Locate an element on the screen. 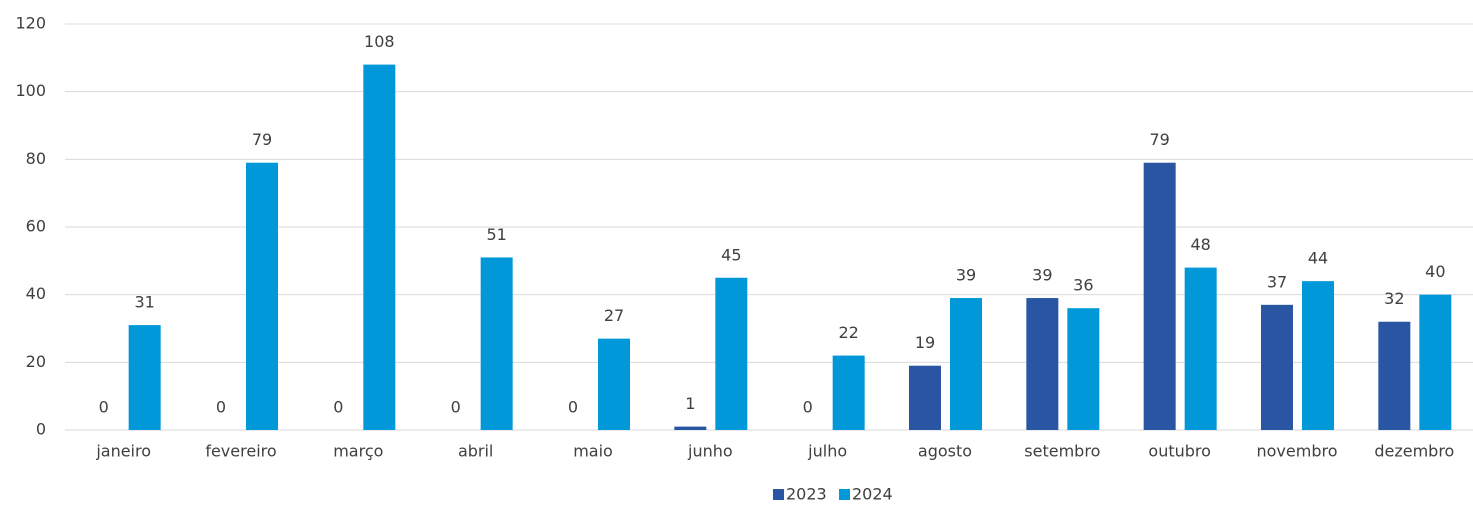 This screenshot has width=1473, height=505. data-label: 44 is located at coordinates (1318, 258).